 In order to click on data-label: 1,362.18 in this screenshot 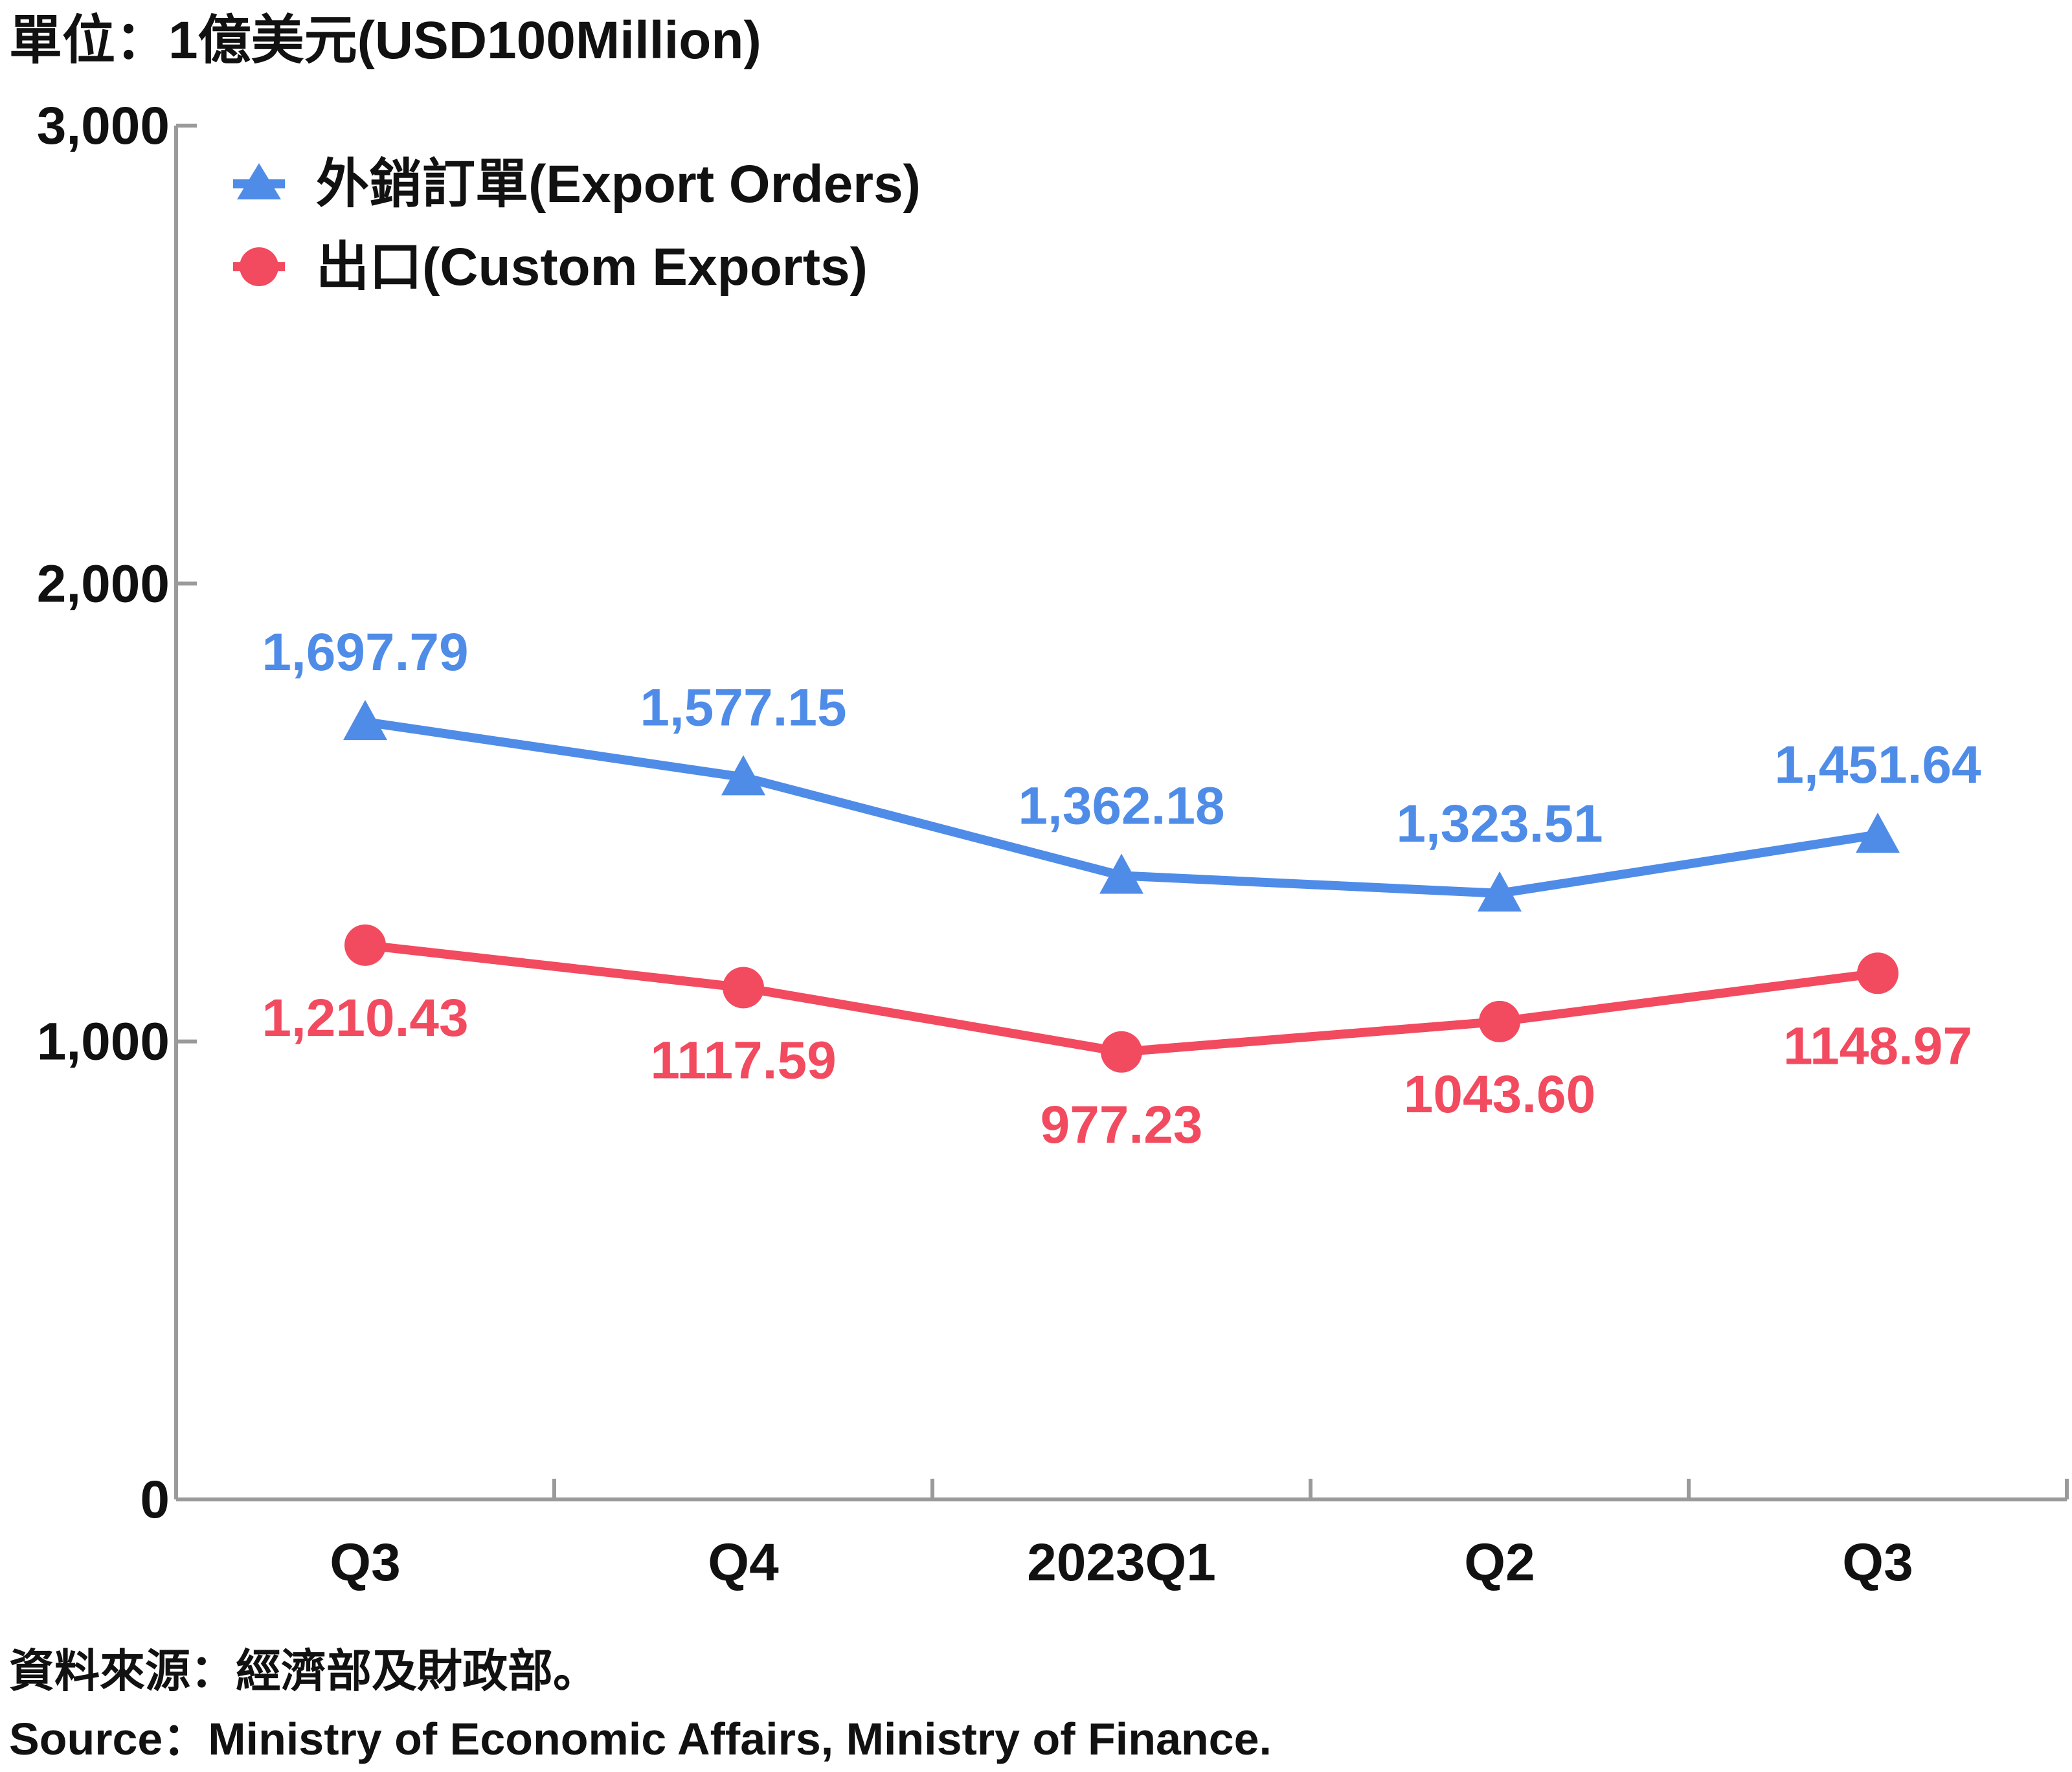, I will do `click(1121, 805)`.